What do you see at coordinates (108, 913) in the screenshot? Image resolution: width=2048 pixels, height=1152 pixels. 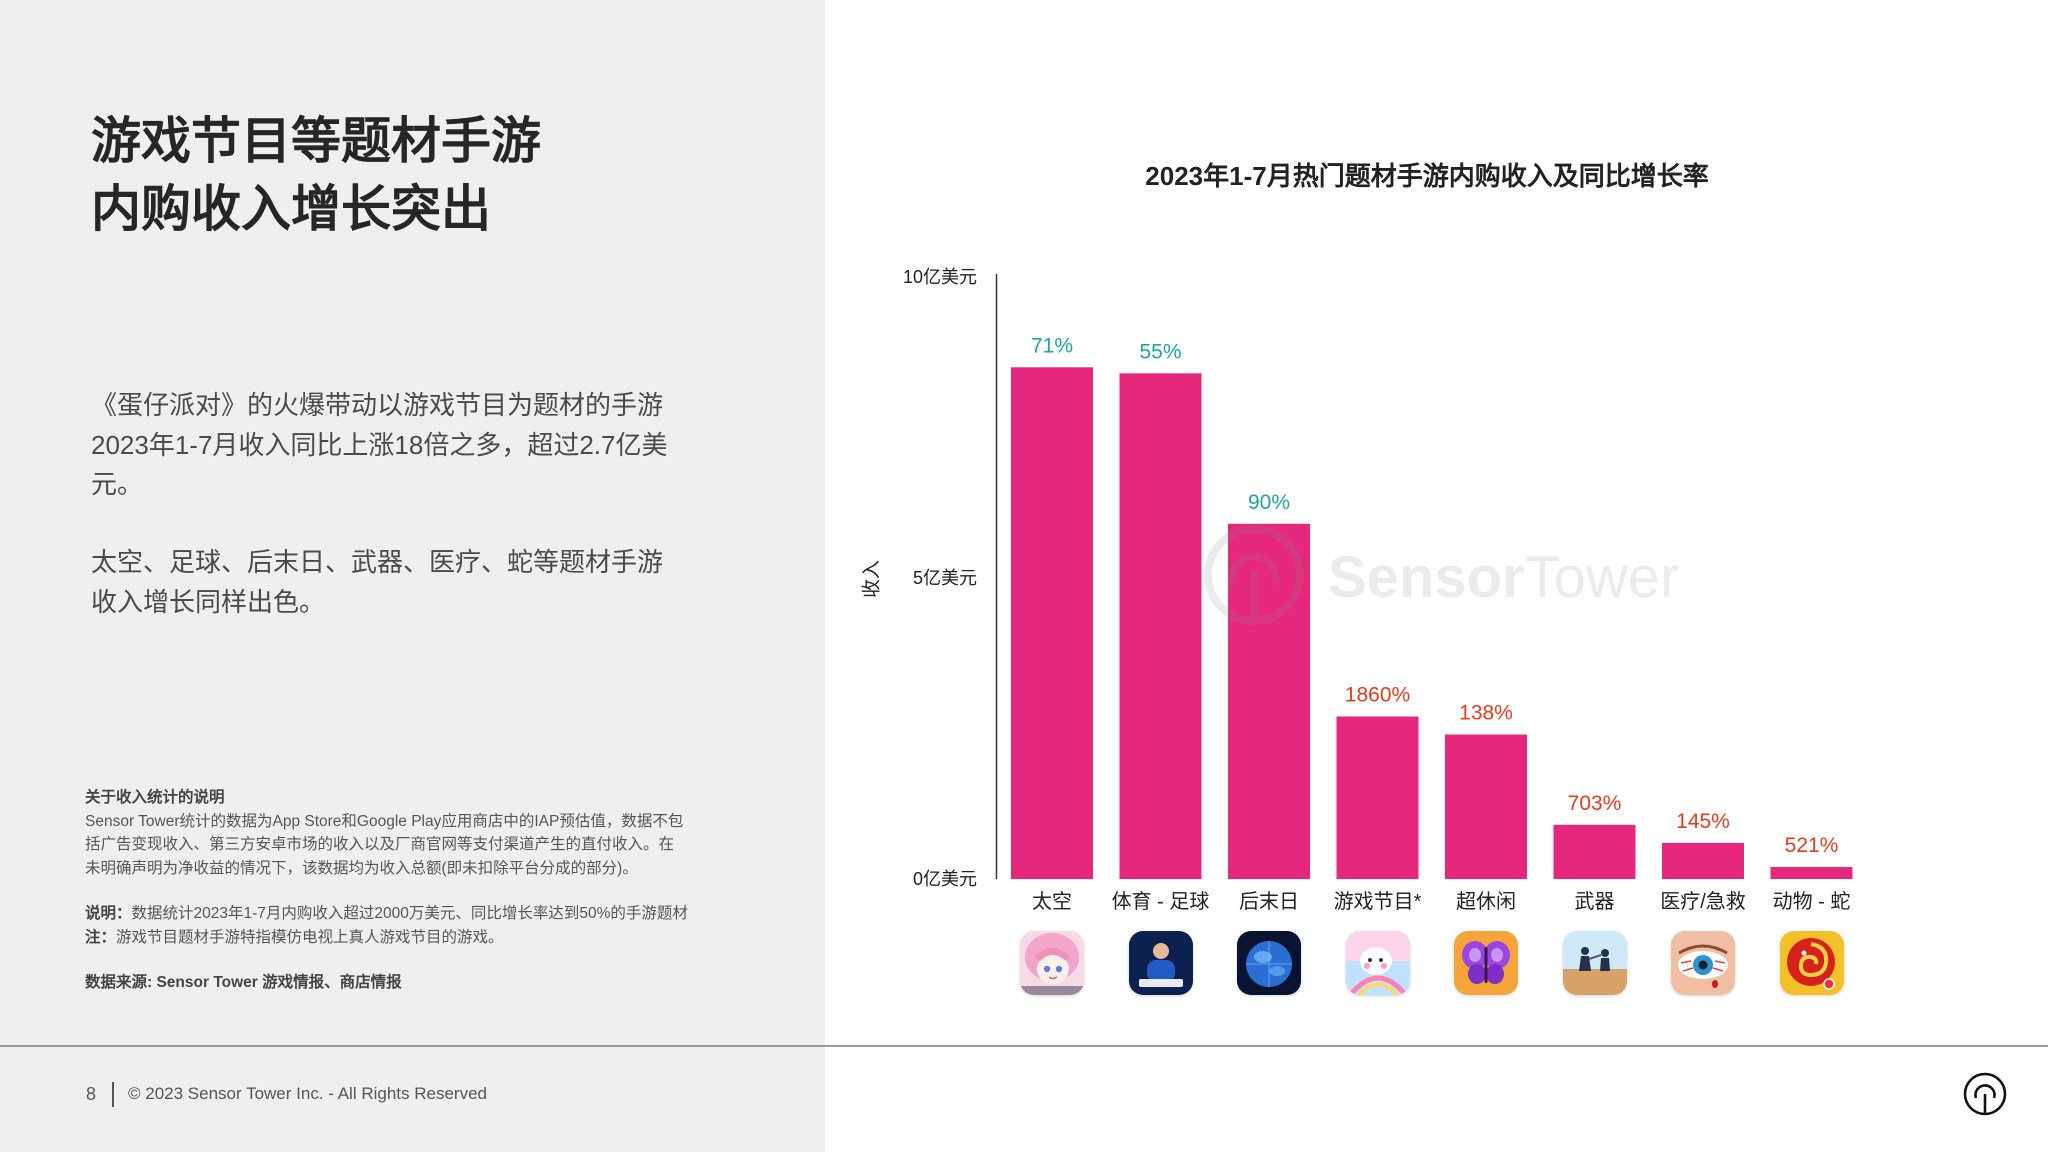 I see `explanation-label: 说明：` at bounding box center [108, 913].